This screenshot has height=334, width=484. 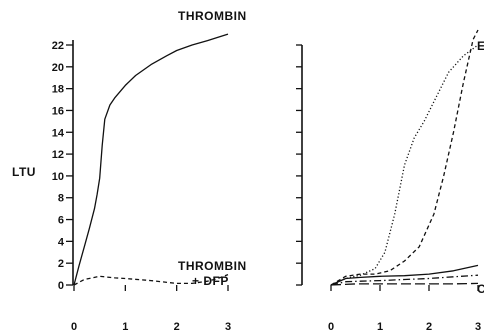 I want to click on right-x-tick-label: 2, so click(x=429, y=327).